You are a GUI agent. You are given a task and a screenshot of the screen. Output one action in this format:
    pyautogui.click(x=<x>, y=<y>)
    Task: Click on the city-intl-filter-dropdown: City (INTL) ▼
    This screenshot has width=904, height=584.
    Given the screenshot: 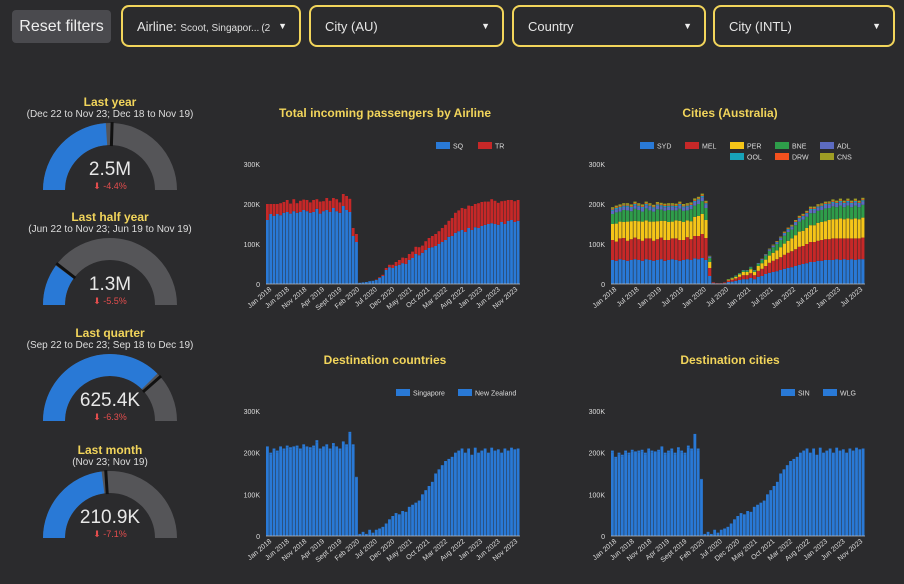 What is the action you would take?
    pyautogui.click(x=804, y=26)
    